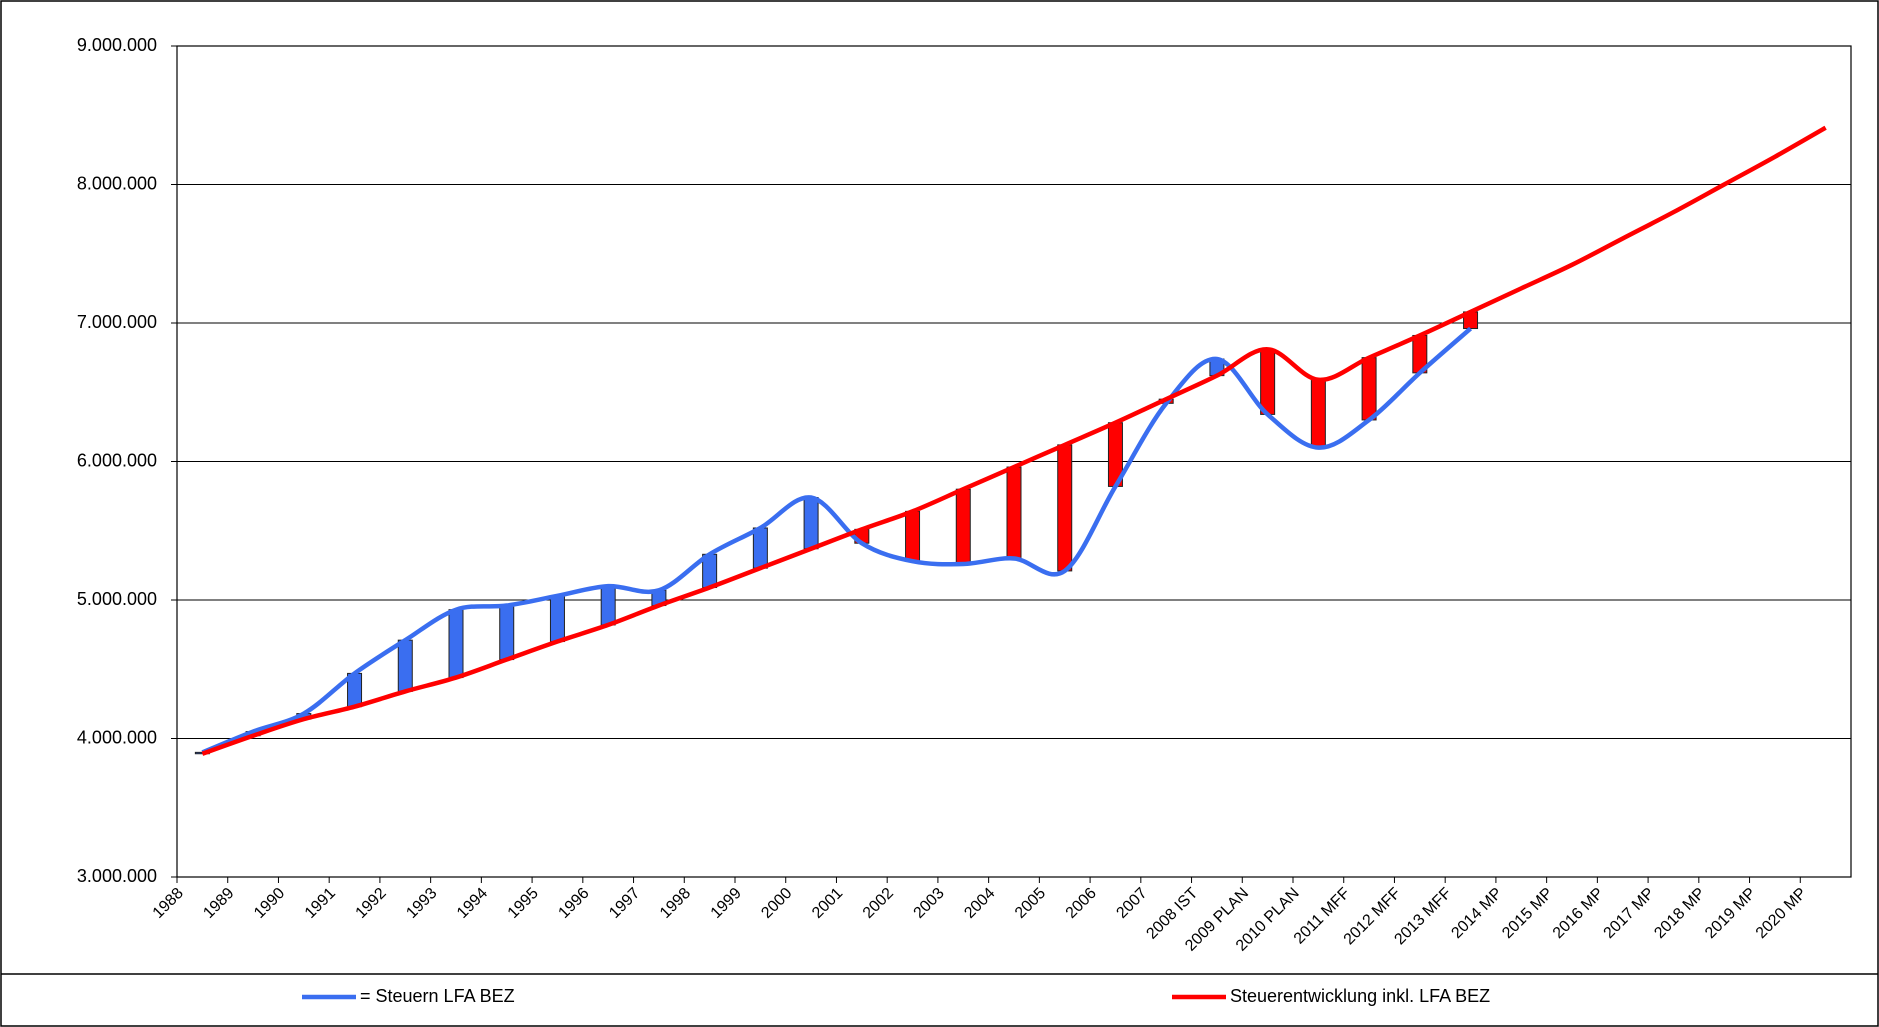 The image size is (1879, 1027). I want to click on y-tick-label: 4.000.000, so click(117, 737).